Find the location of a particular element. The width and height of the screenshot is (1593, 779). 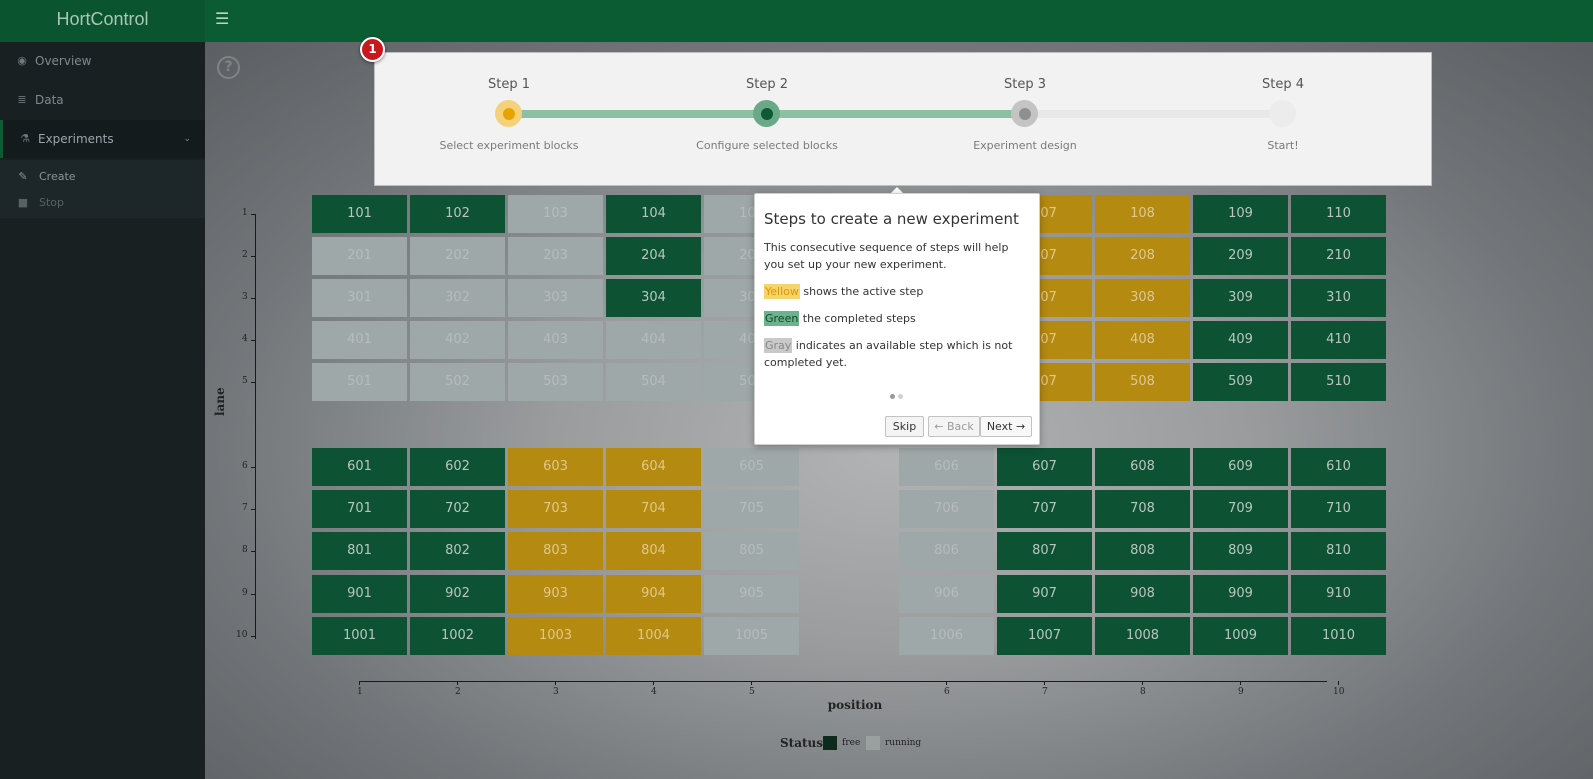

block-cell: 103 is located at coordinates (555, 214).